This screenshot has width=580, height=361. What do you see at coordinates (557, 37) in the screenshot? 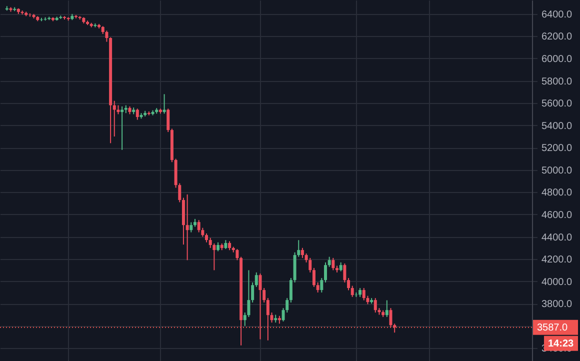
I see `y-tick-label: 6200.0` at bounding box center [557, 37].